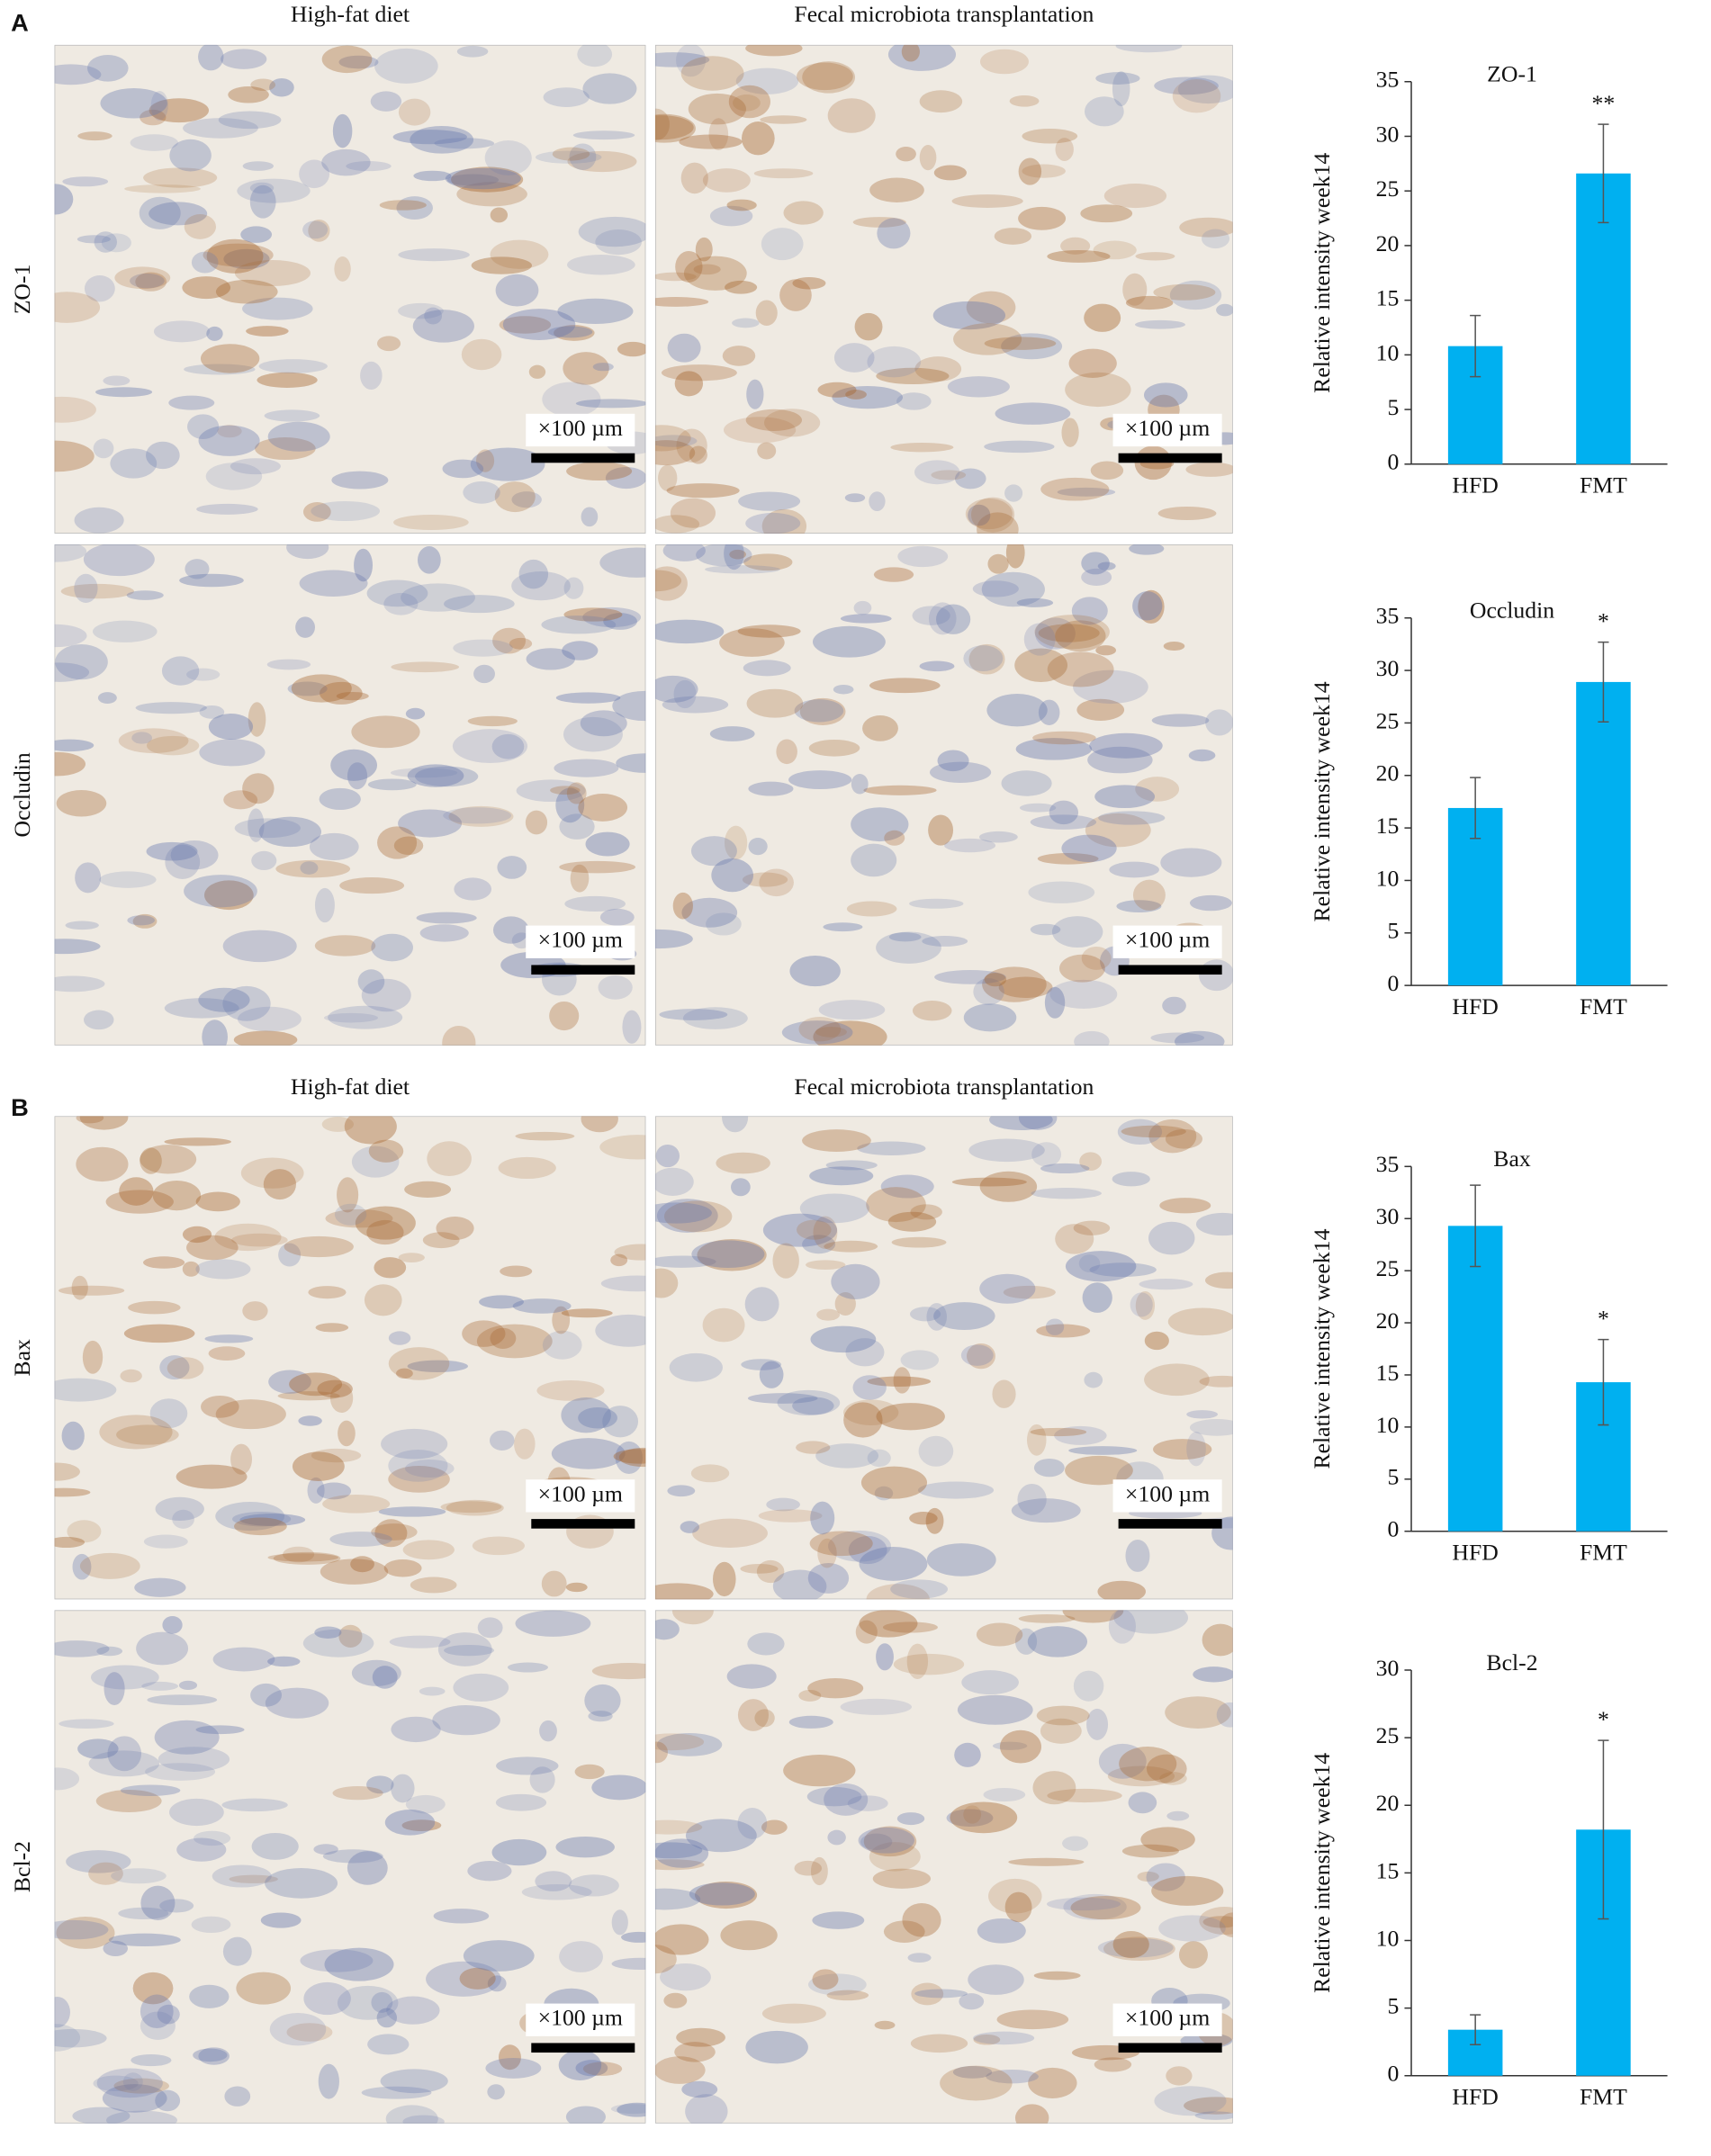 Image resolution: width=1711 pixels, height=2156 pixels. I want to click on micrograph, so click(350, 1867).